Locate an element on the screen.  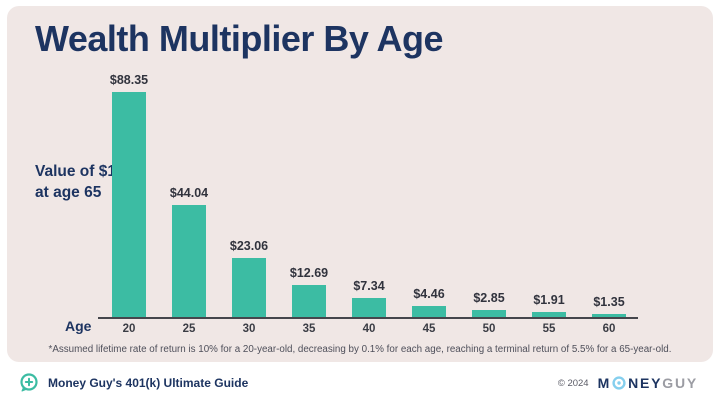
moneyguy-logo: M NEY GUY is located at coordinates (648, 383).